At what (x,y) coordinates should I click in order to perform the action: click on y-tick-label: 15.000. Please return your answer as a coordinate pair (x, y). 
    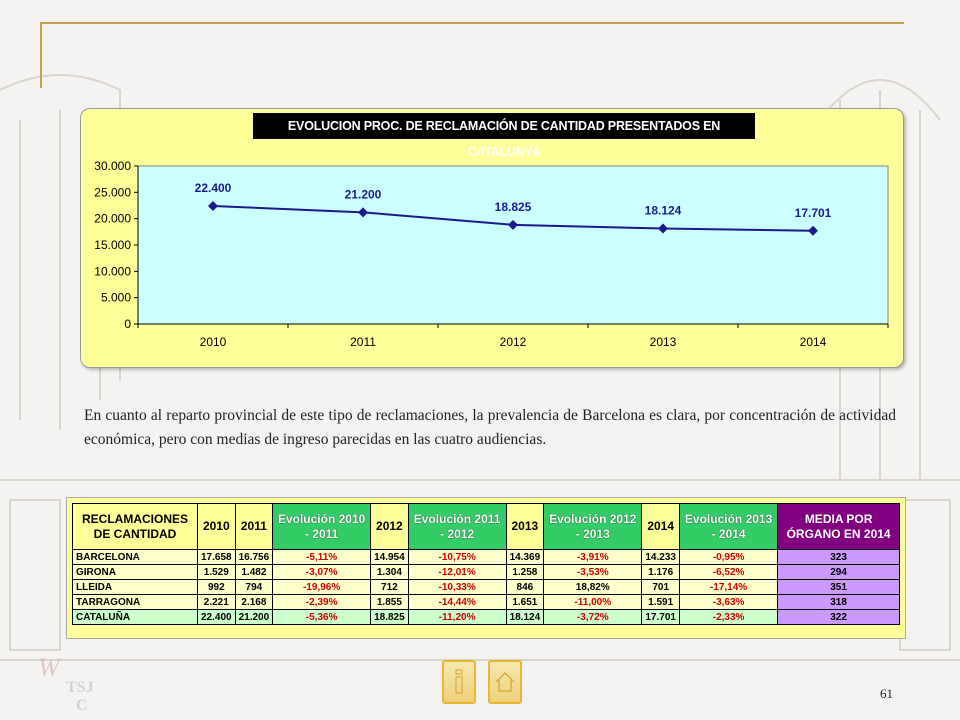
    Looking at the image, I should click on (112, 245).